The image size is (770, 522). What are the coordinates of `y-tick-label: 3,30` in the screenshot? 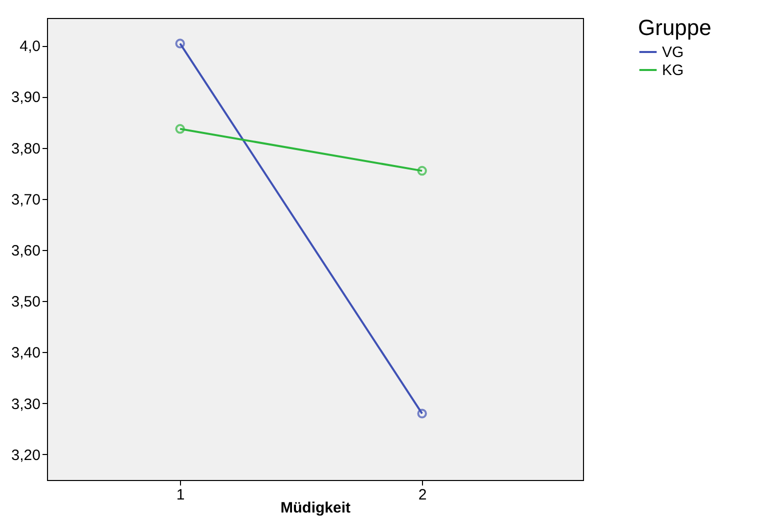 It's located at (25, 404).